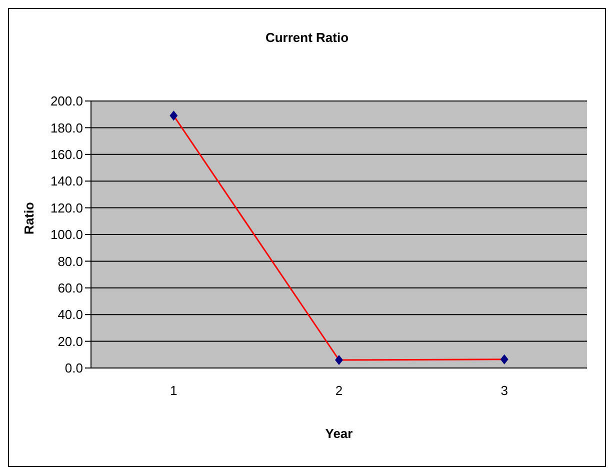 This screenshot has height=475, width=614. I want to click on x-tick-label: 2, so click(339, 390).